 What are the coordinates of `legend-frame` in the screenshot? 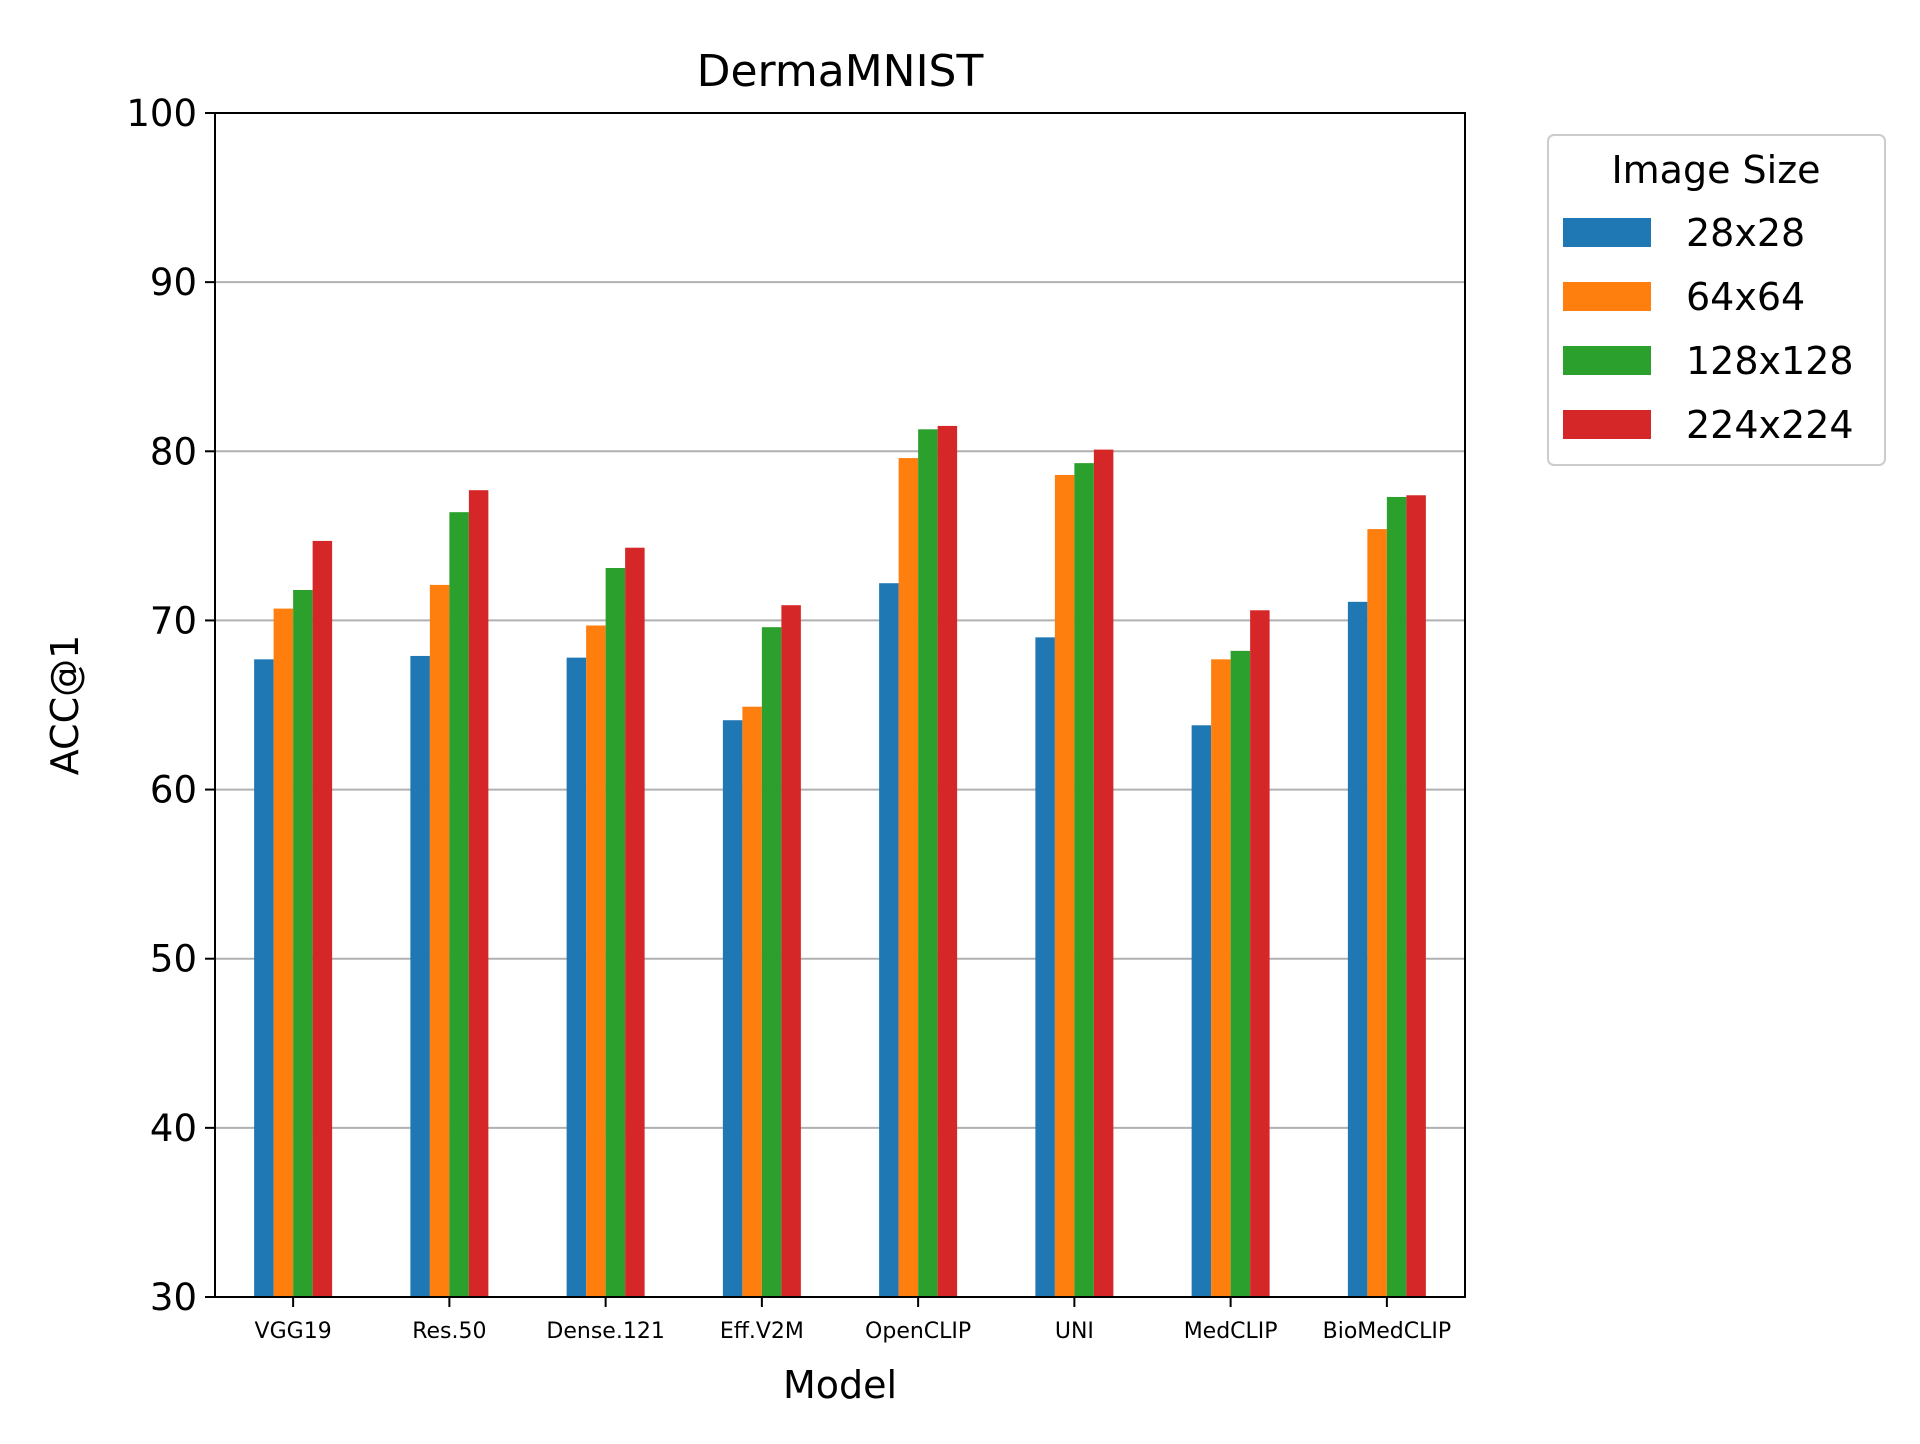 It's located at (1716, 300).